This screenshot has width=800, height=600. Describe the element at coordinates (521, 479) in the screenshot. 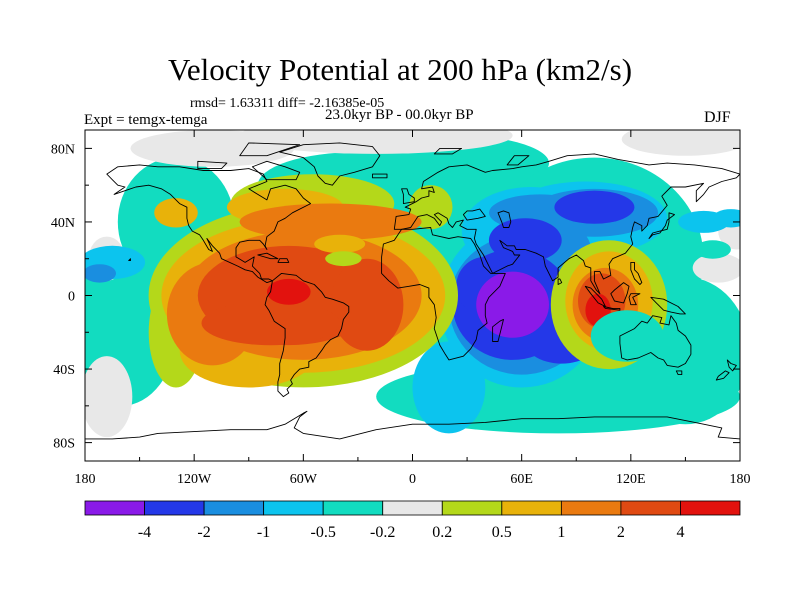

I see `x-tick-label: 60E` at that location.